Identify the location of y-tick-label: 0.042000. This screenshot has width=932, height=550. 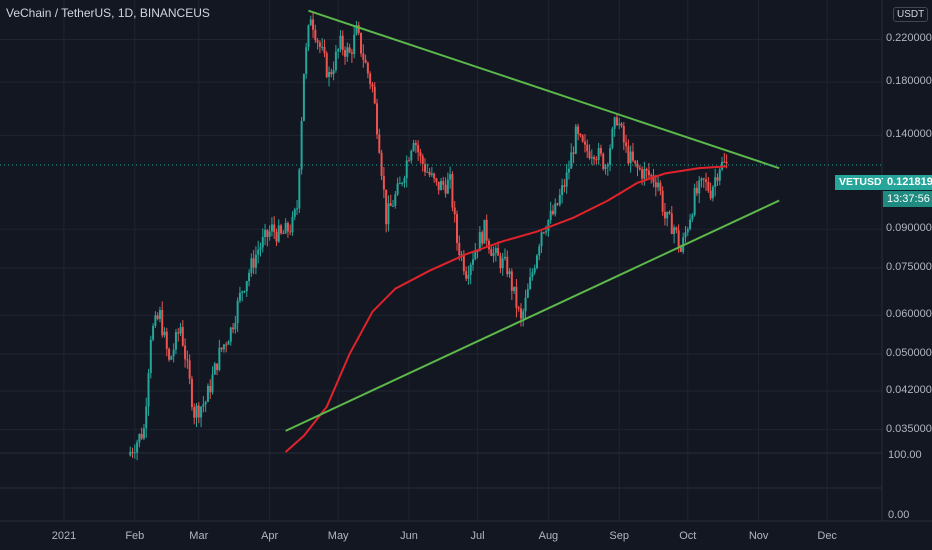
(909, 389).